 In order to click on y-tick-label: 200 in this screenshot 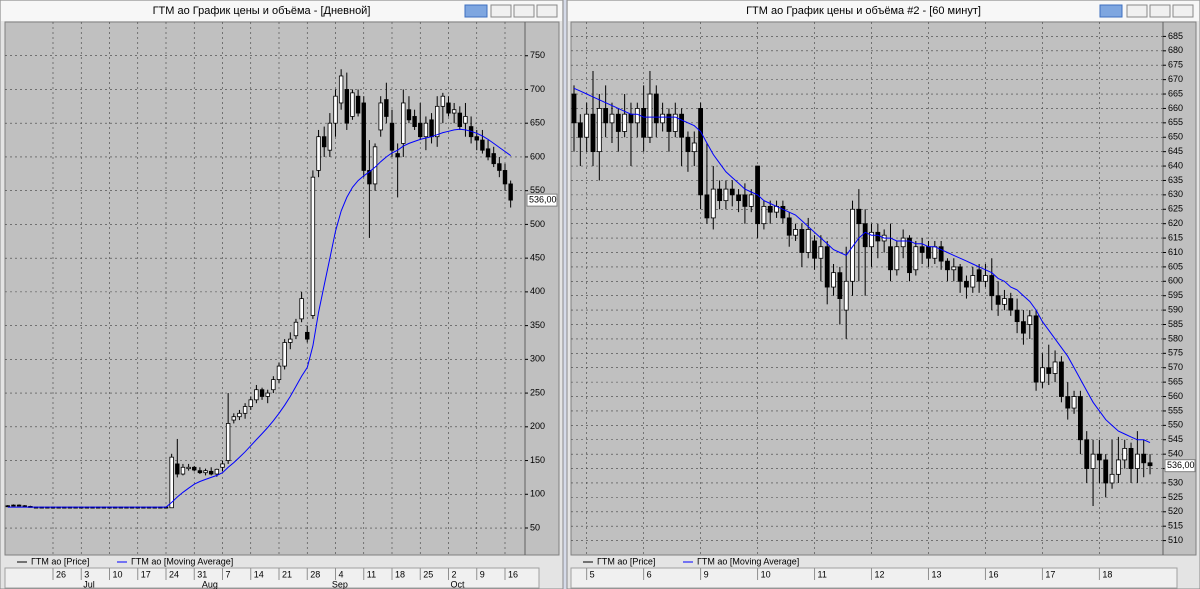, I will do `click(537, 426)`.